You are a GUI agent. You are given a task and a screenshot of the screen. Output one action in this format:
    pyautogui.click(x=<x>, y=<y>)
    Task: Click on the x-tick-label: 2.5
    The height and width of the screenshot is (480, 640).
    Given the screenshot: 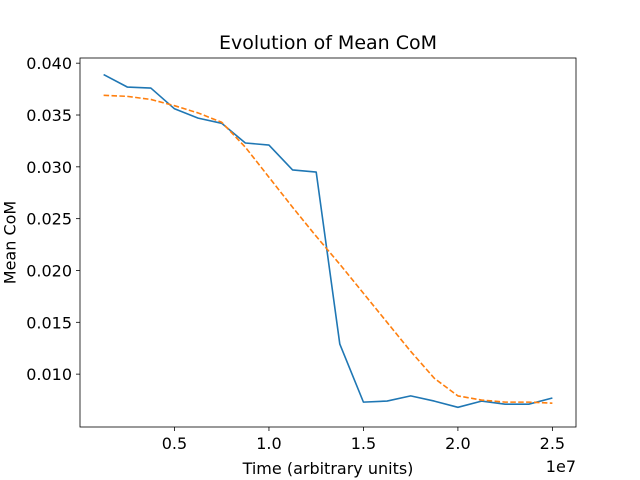 What is the action you would take?
    pyautogui.click(x=552, y=443)
    